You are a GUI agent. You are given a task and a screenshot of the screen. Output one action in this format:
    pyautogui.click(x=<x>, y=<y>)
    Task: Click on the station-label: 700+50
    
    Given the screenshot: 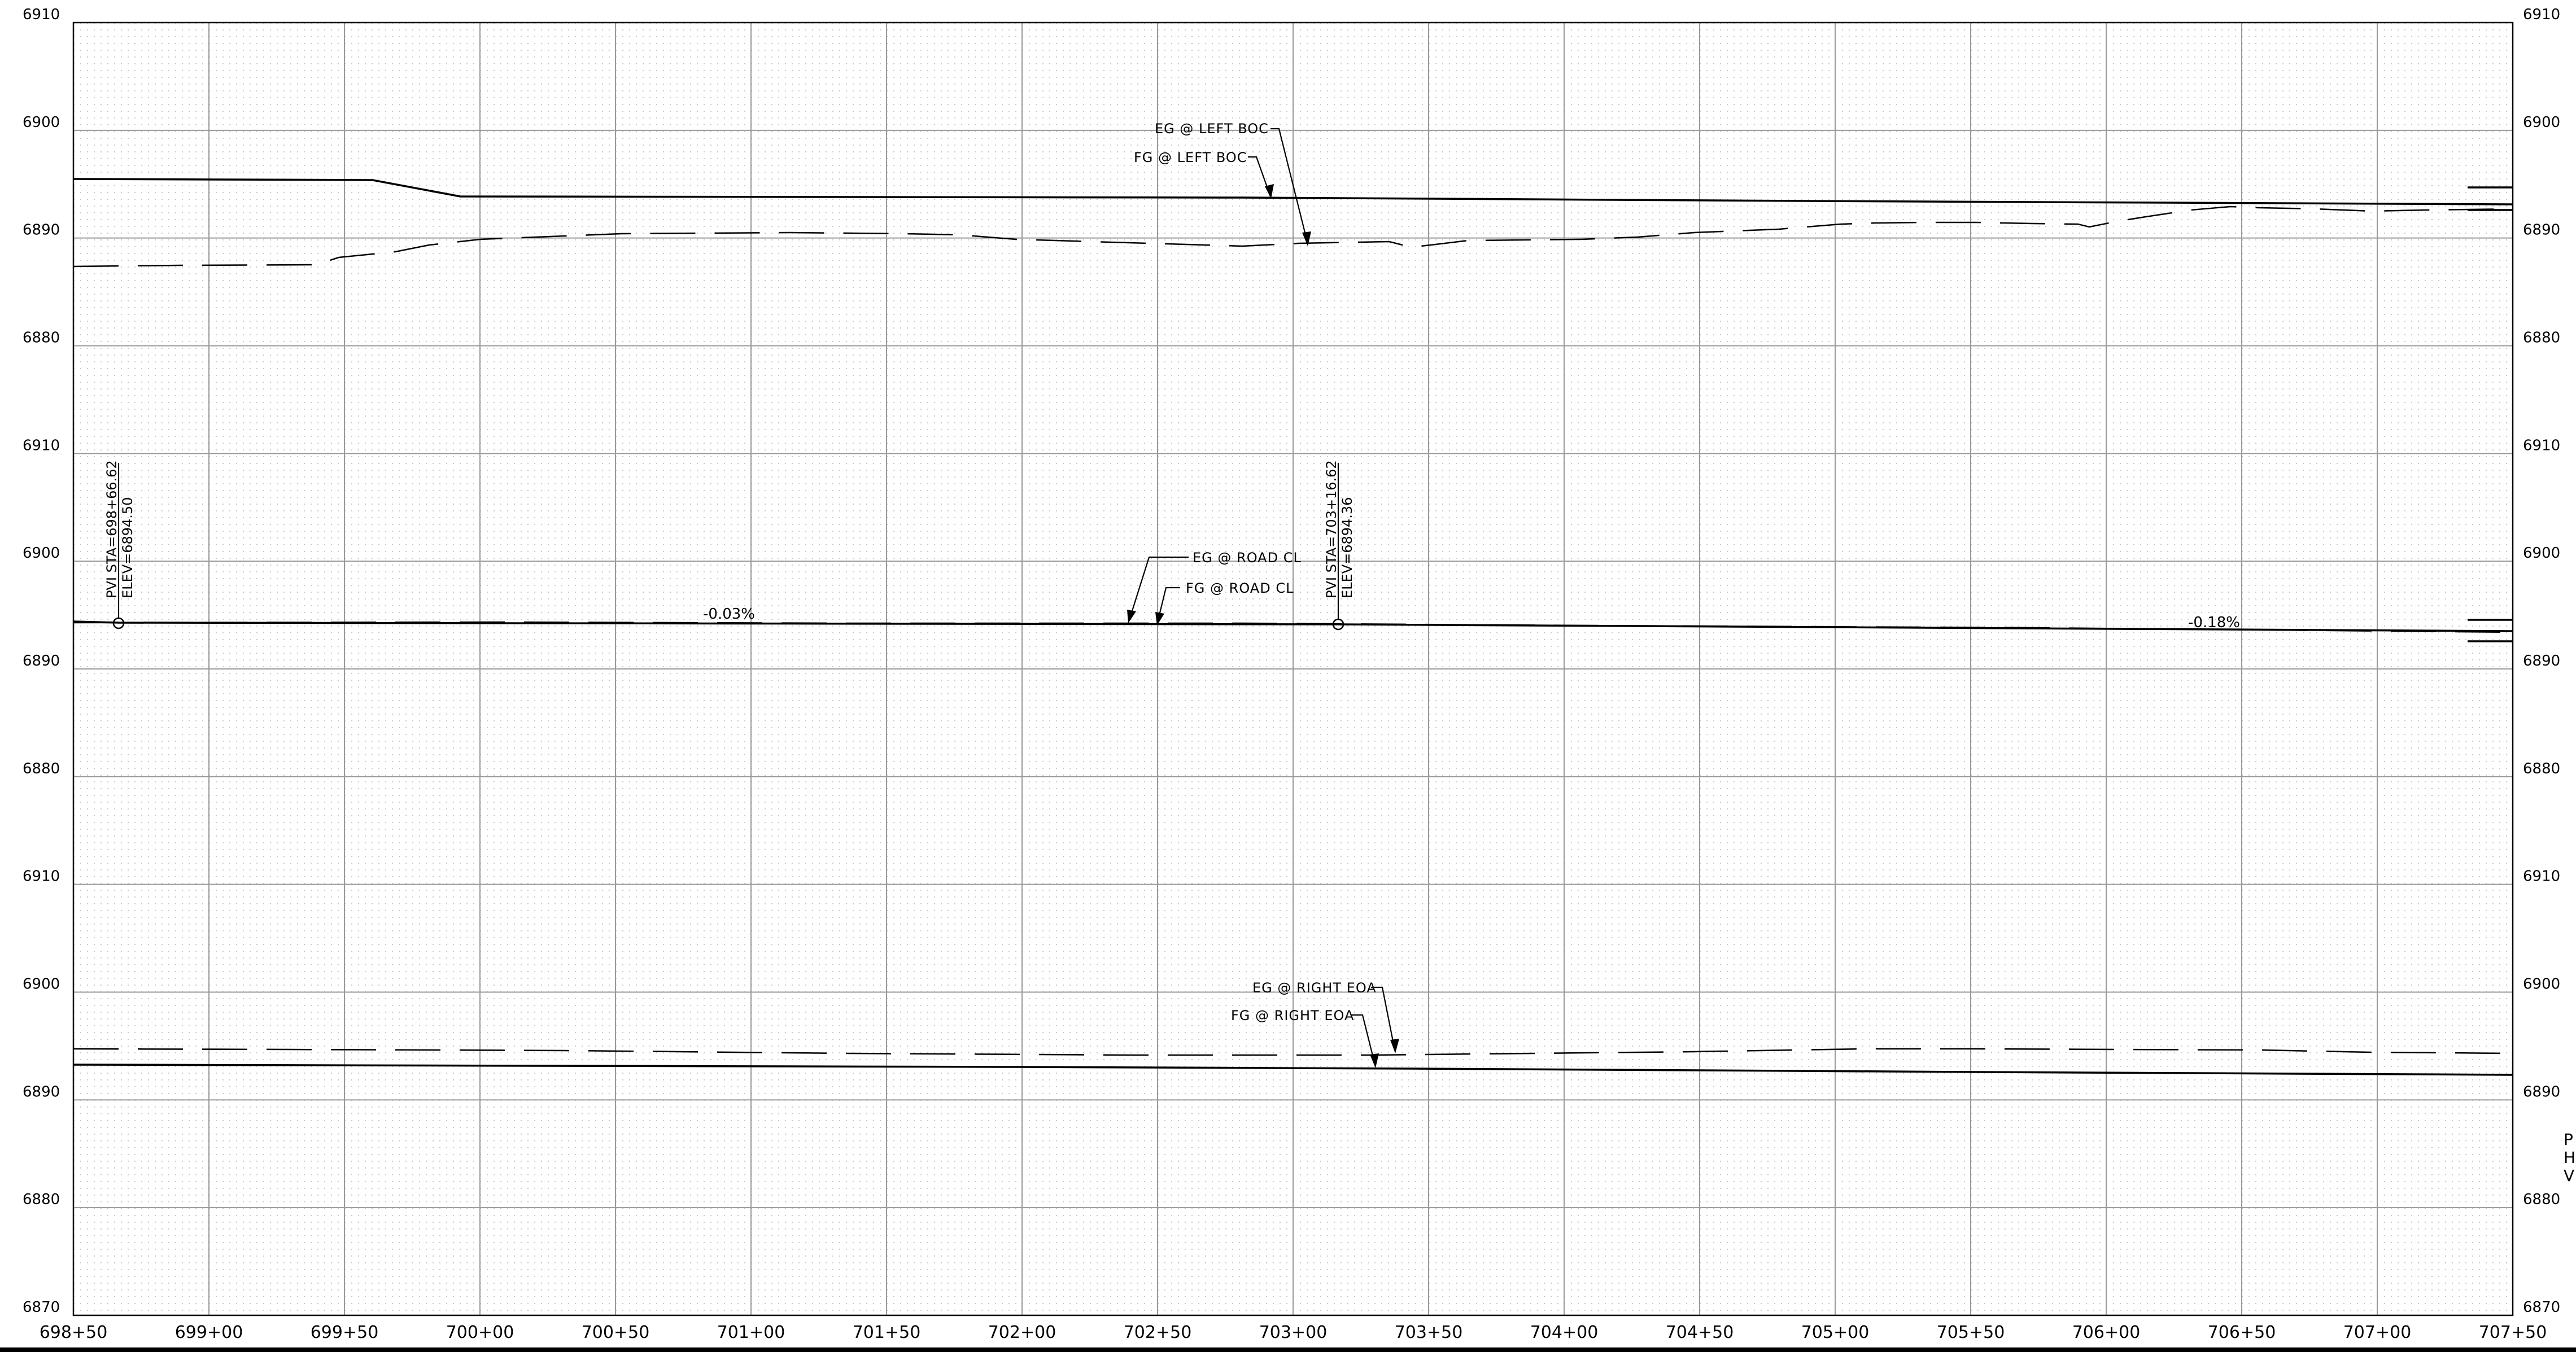 What is the action you would take?
    pyautogui.click(x=616, y=1333)
    